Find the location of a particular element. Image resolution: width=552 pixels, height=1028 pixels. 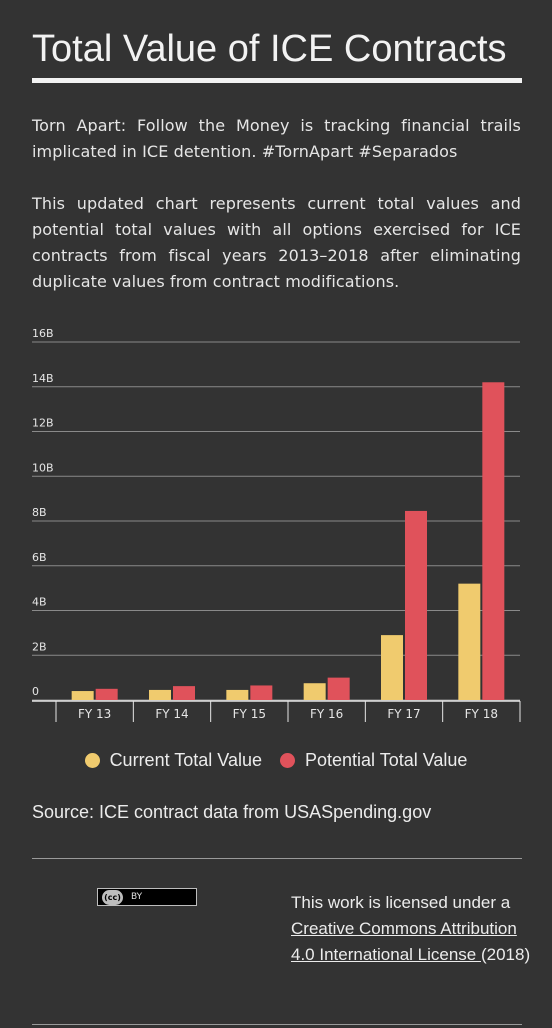

cc-icon: (cc) is located at coordinates (112, 897).